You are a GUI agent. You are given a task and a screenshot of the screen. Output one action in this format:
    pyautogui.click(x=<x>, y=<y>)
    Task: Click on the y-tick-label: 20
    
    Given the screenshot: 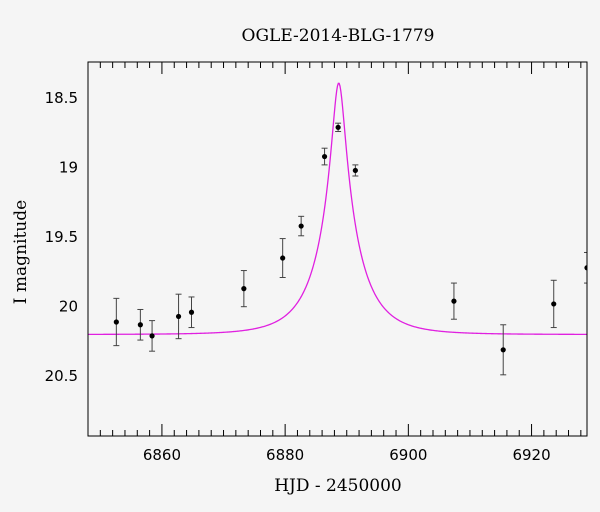 What is the action you would take?
    pyautogui.click(x=68, y=307)
    